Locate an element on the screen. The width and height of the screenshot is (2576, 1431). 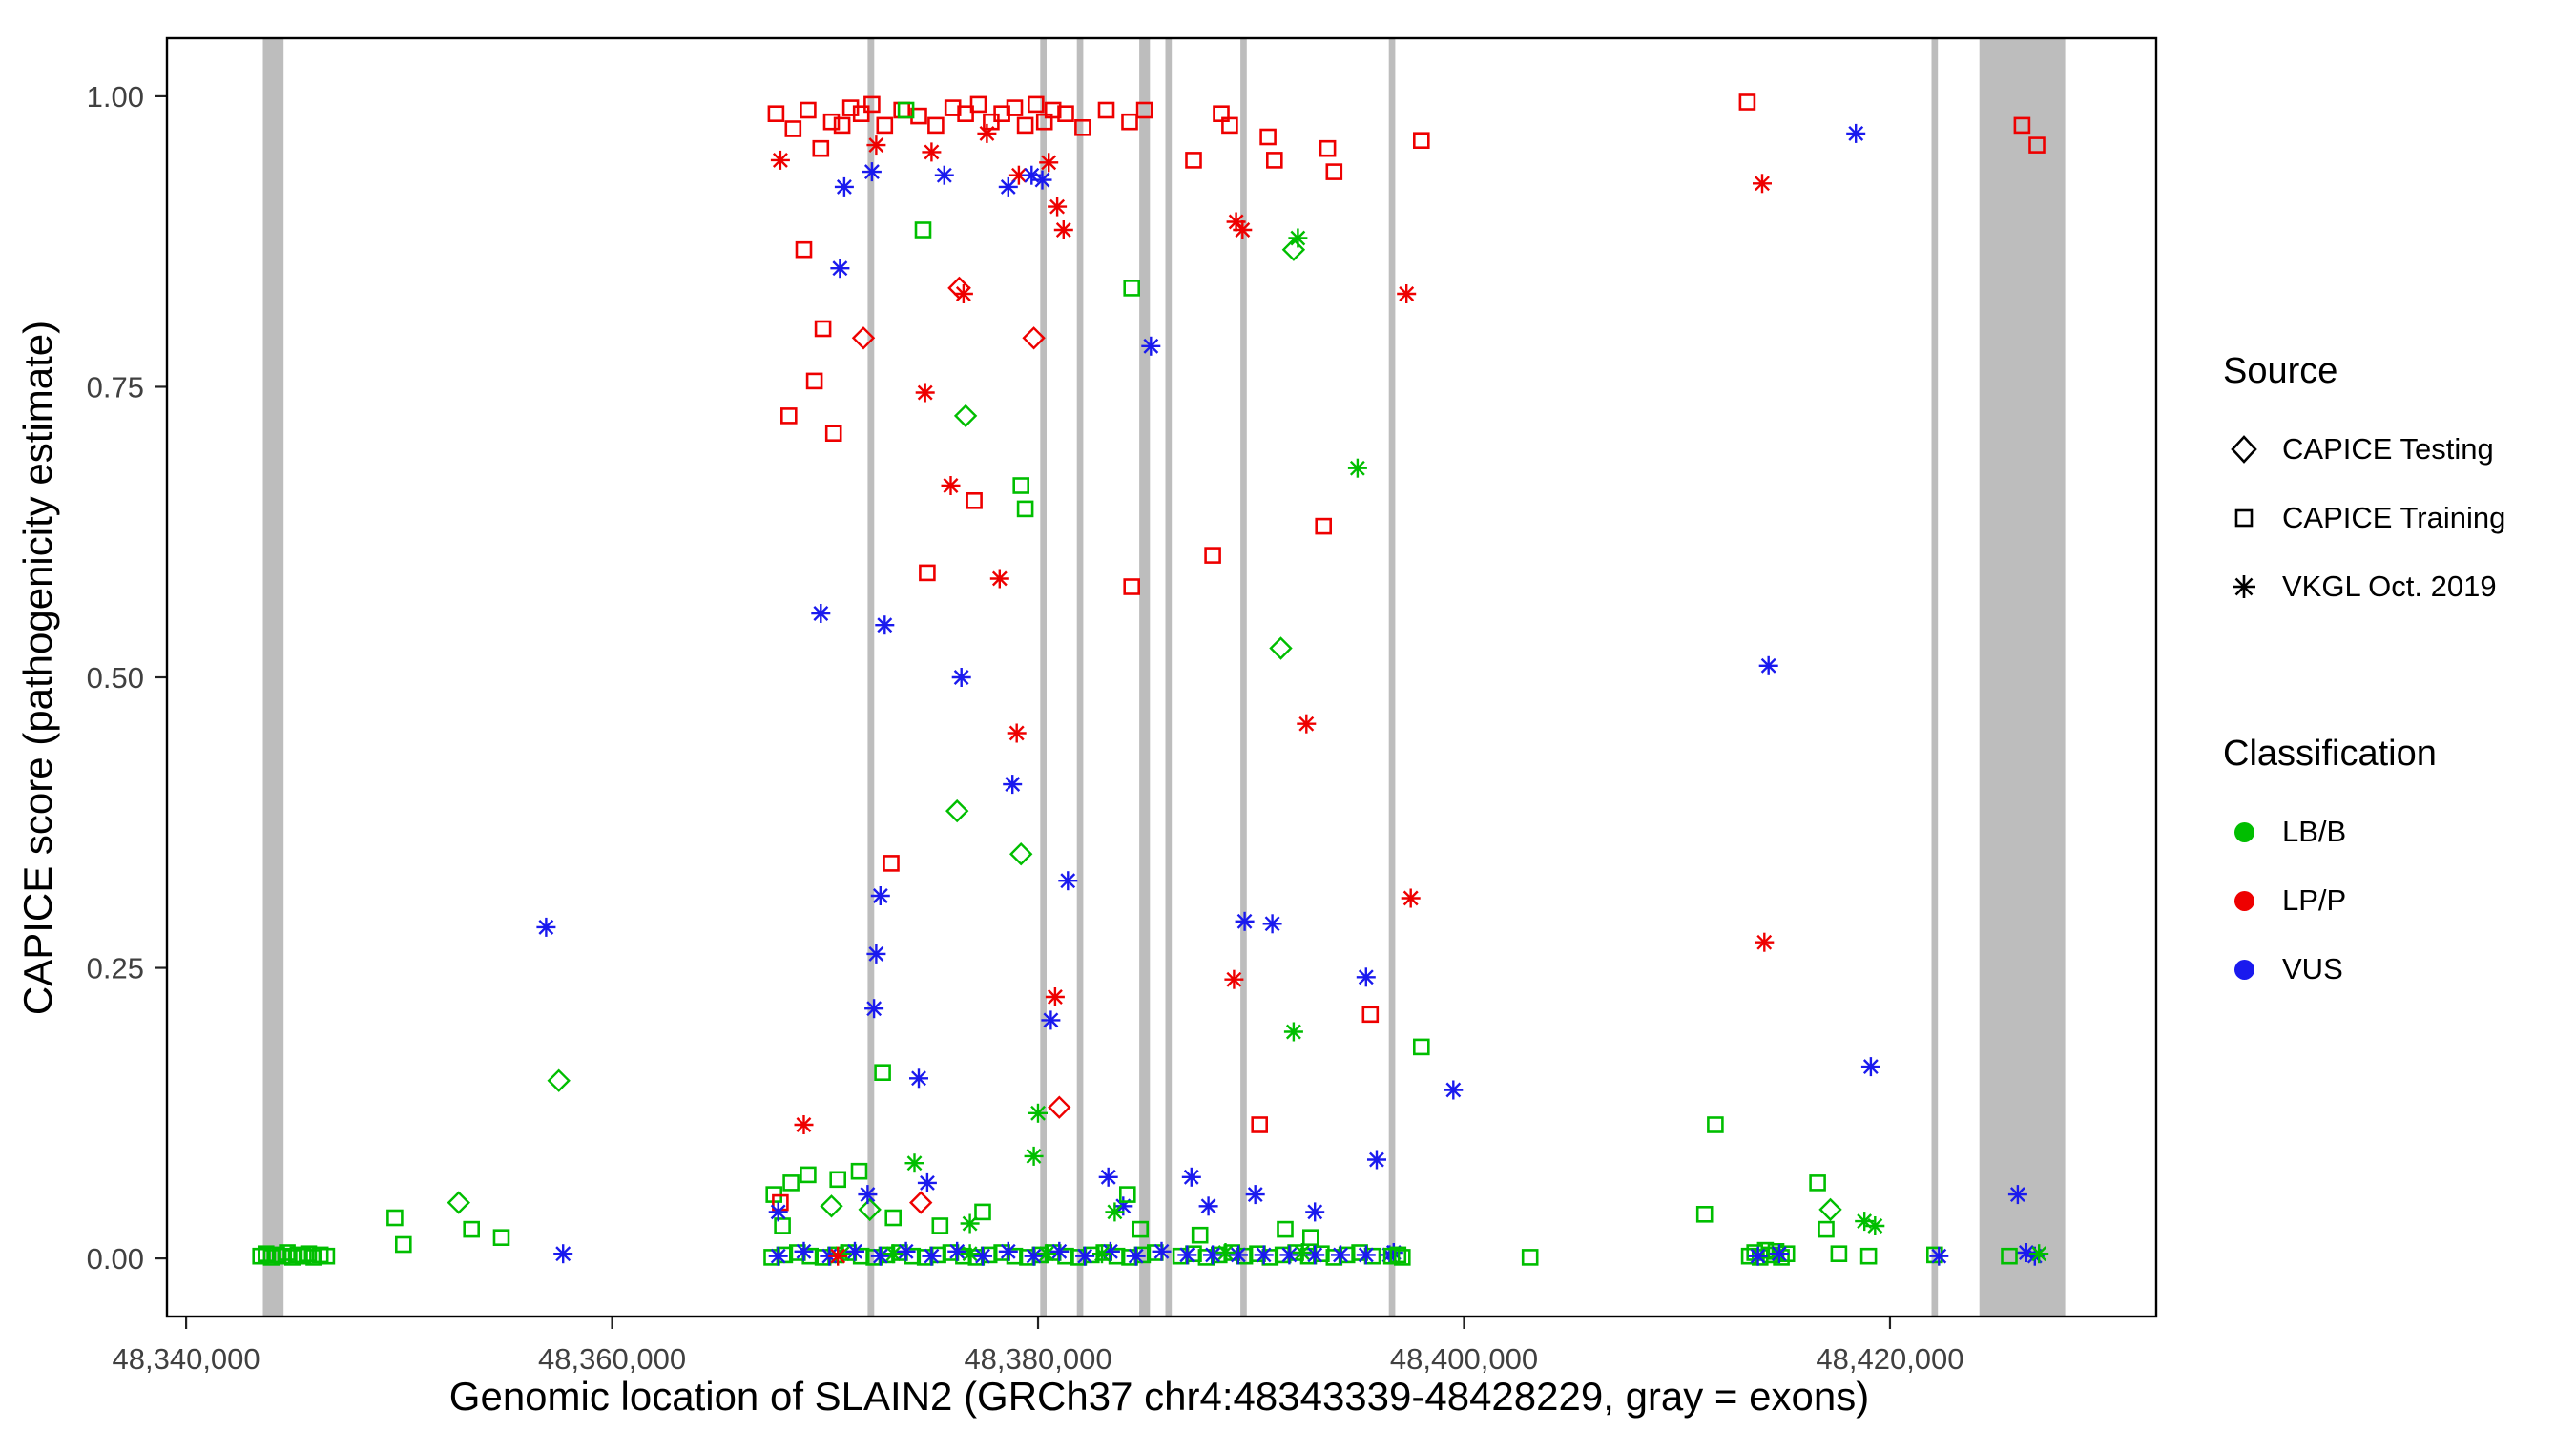
y-tick-label: 0.25 is located at coordinates (115, 968).